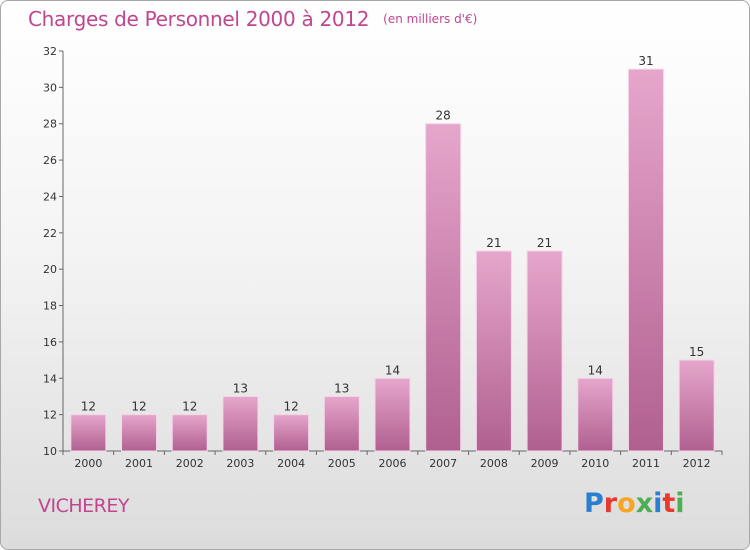 Image resolution: width=750 pixels, height=550 pixels. What do you see at coordinates (88, 463) in the screenshot?
I see `x-tick-label: 2000` at bounding box center [88, 463].